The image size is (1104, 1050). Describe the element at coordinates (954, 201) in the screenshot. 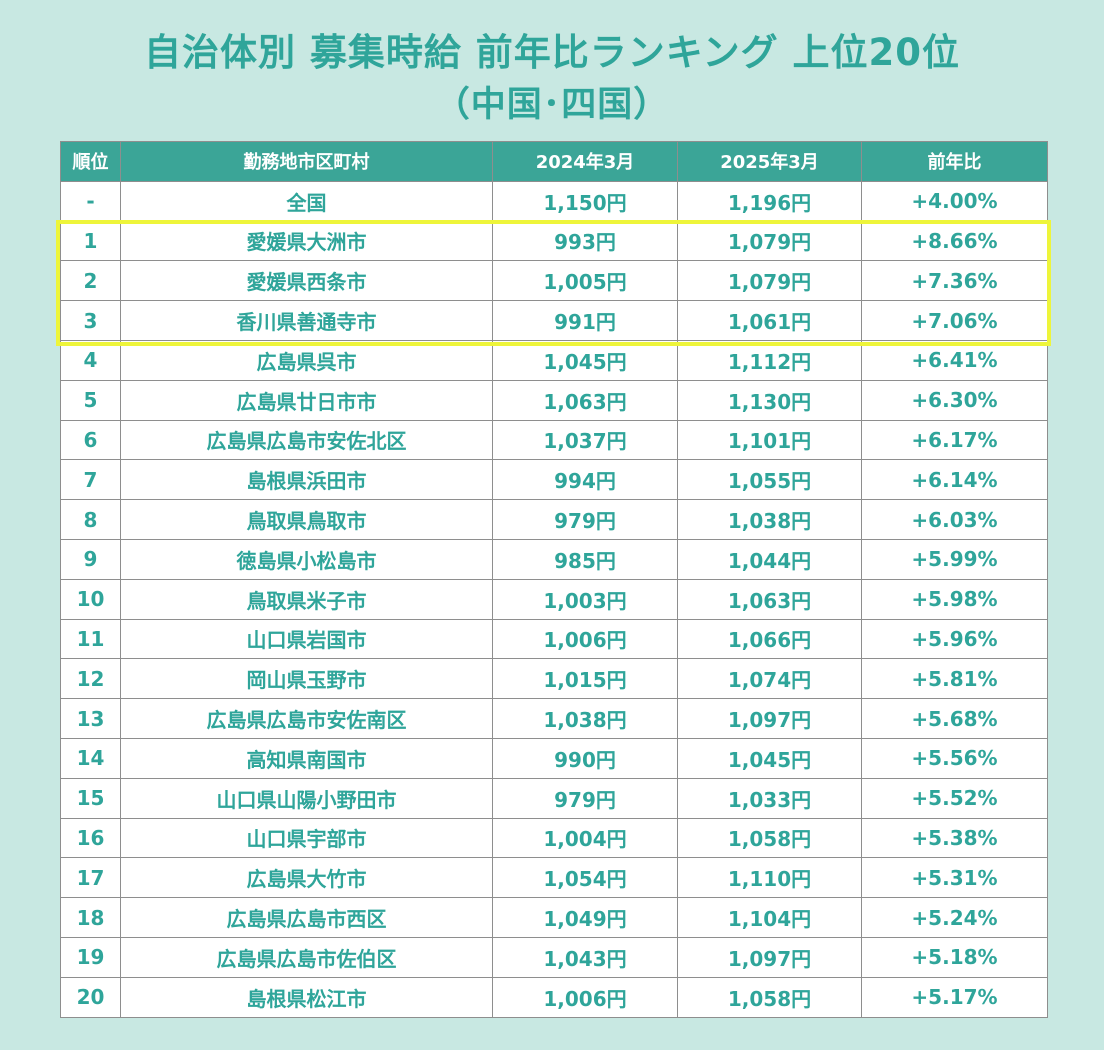

I see `cell-yoy: +4.00%` at that location.